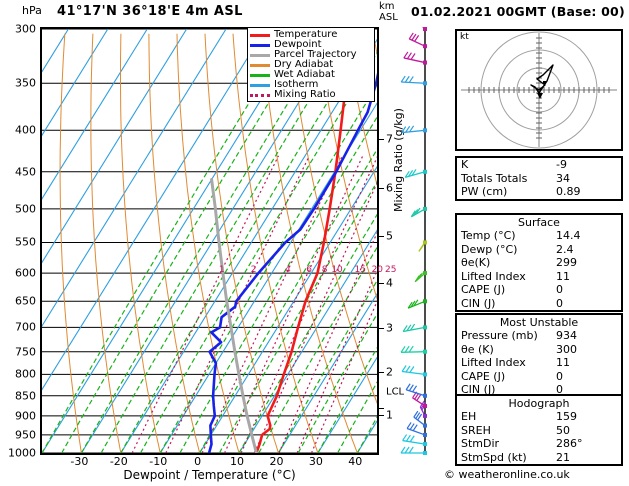  What do you see at coordinates (25, 83) in the screenshot?
I see `pressure-tick-label: 350` at bounding box center [25, 83].